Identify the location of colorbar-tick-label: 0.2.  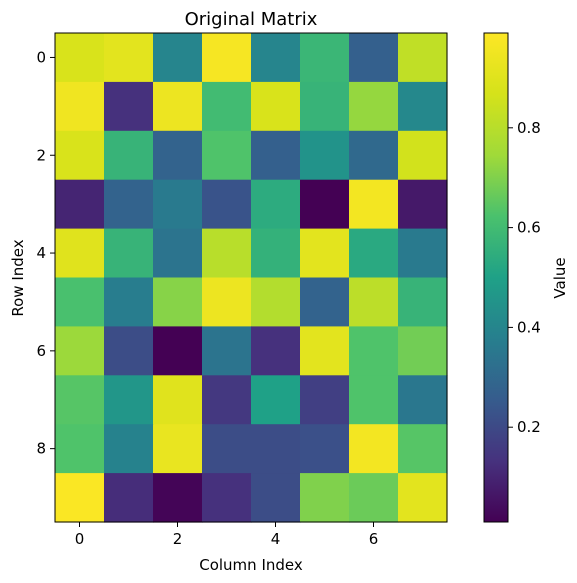
(529, 427).